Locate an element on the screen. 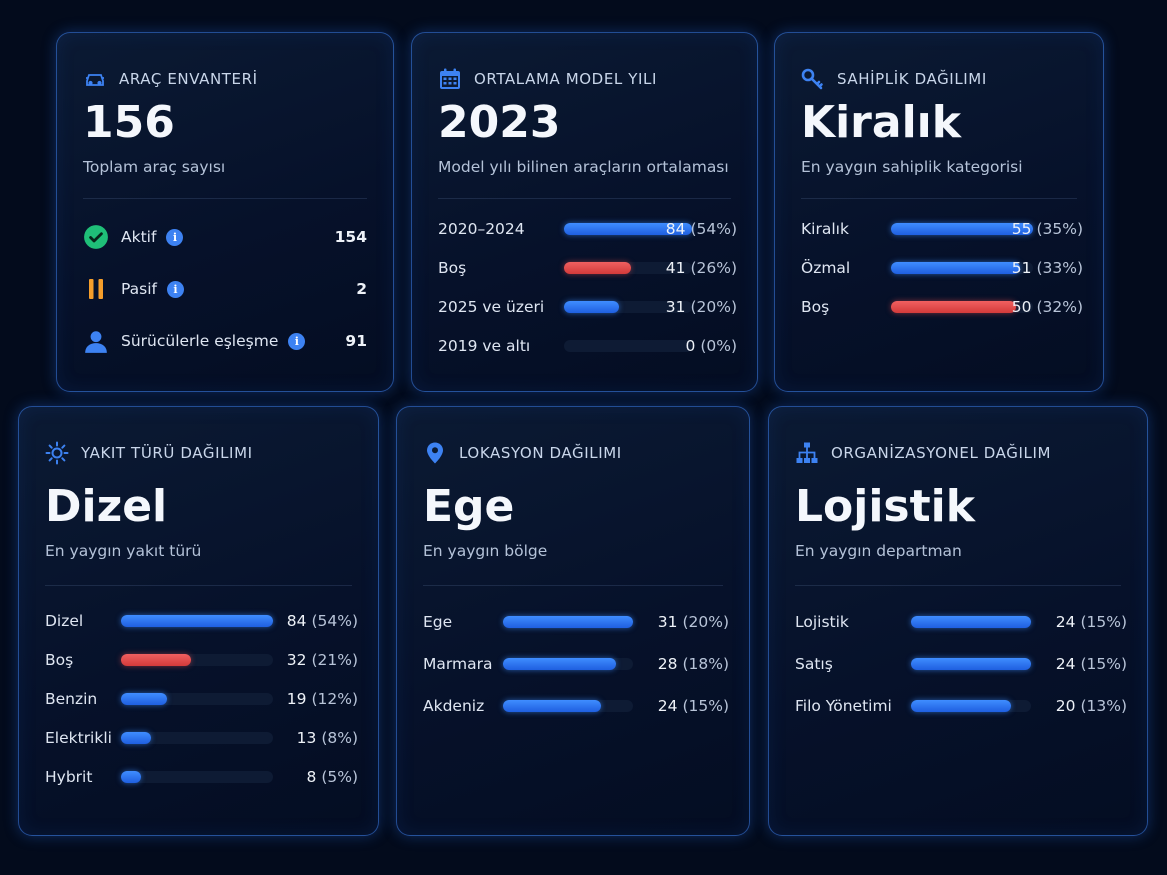 The height and width of the screenshot is (875, 1167). card-subtitle: En yaygın yakıt türü is located at coordinates (123, 551).